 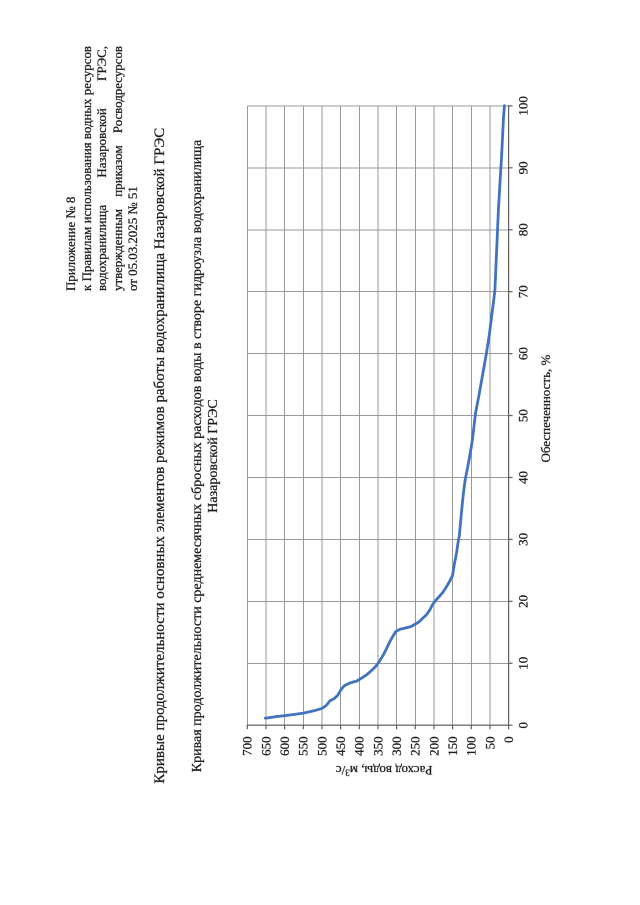 I want to click on svg-text: 30, so click(x=523, y=539).